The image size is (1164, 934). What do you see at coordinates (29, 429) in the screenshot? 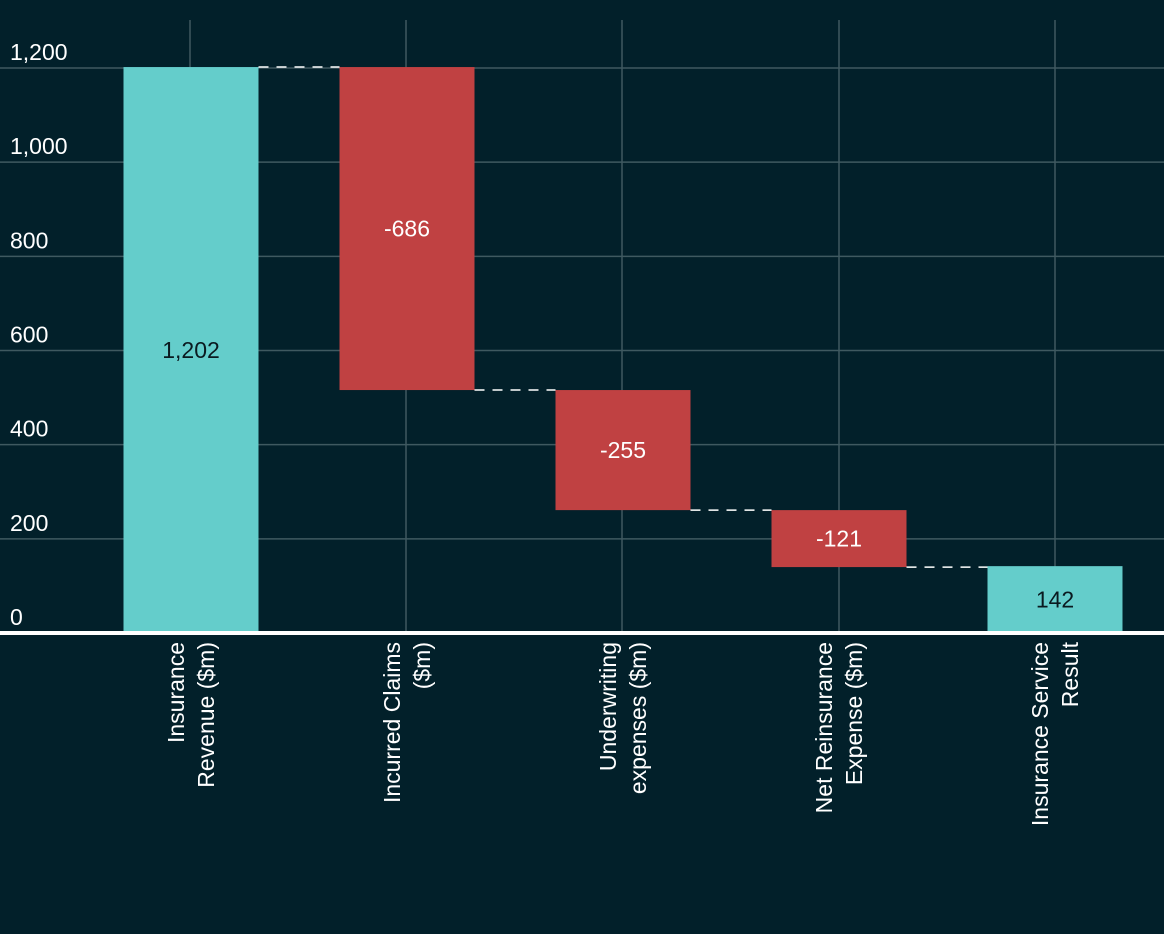
I see `y-tick-label-400: 400` at bounding box center [29, 429].